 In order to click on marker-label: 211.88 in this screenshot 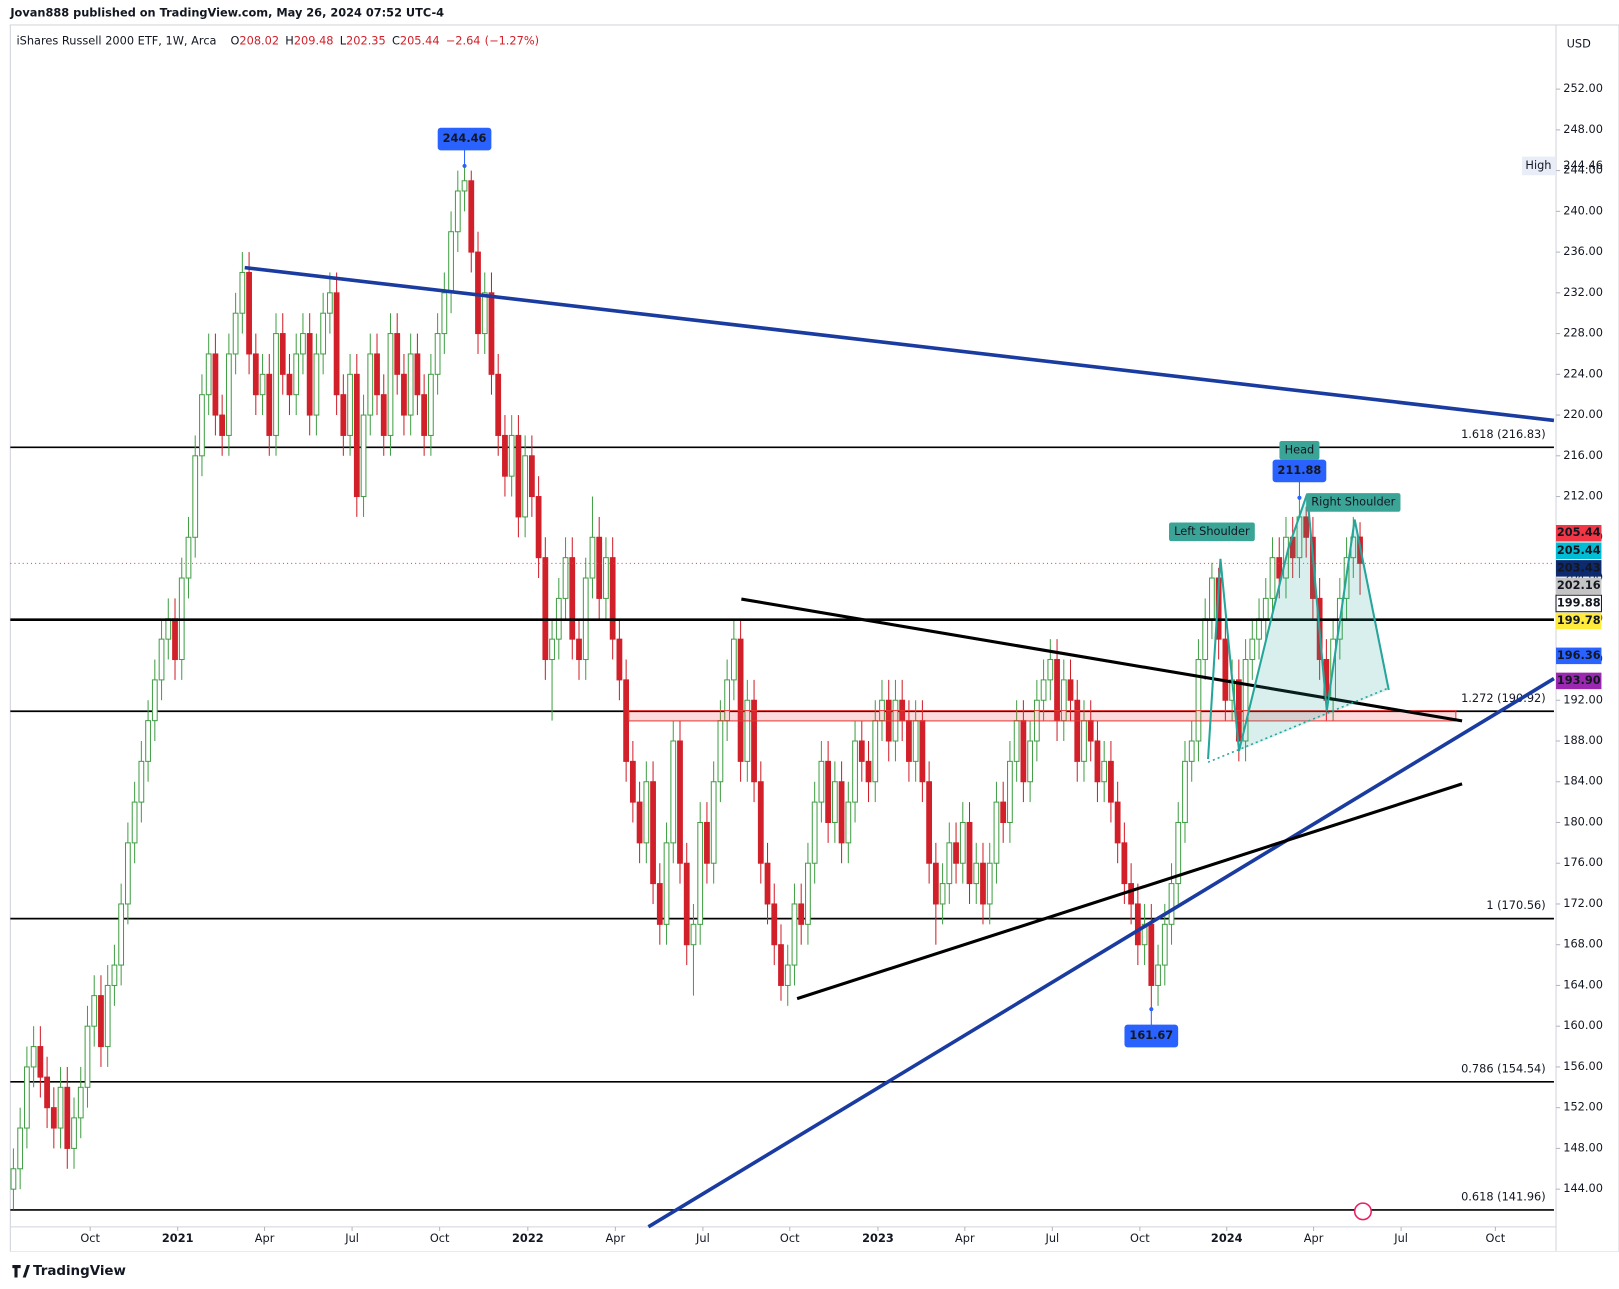, I will do `click(1300, 470)`.